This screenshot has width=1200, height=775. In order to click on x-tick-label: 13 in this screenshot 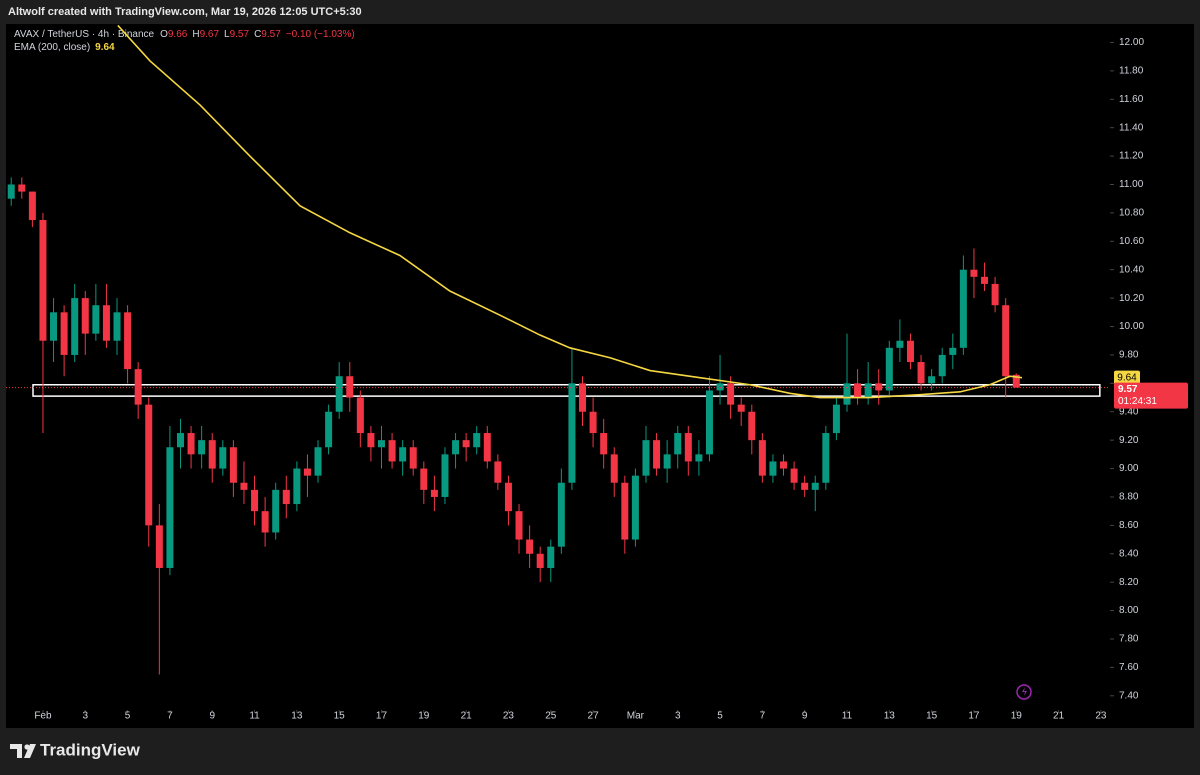, I will do `click(890, 716)`.